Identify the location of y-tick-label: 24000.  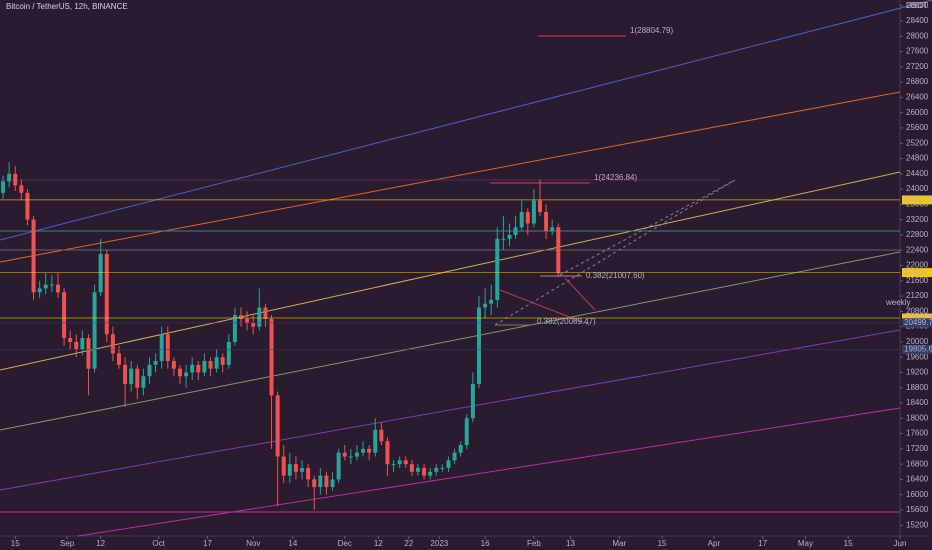
(917, 188).